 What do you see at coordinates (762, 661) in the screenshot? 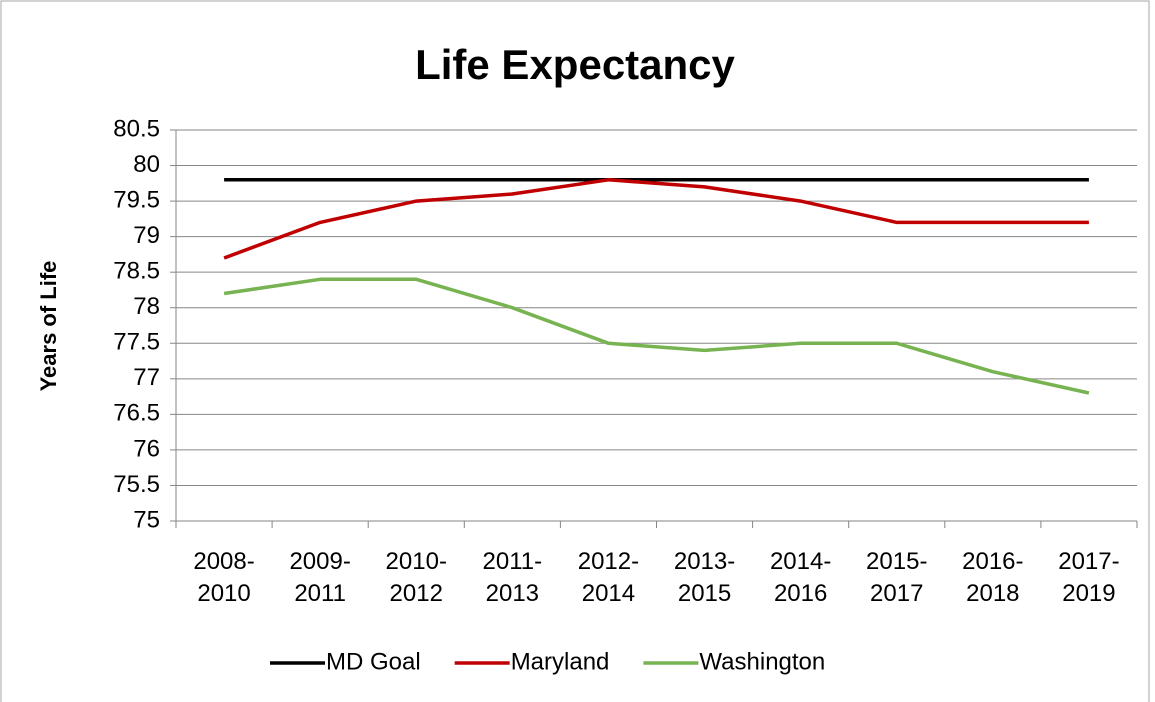
I see `legend-label: Washington` at bounding box center [762, 661].